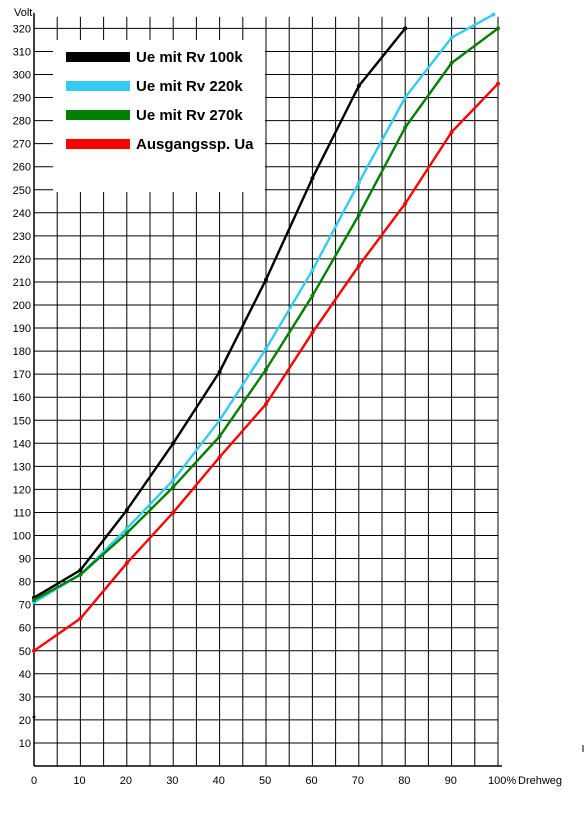 This screenshot has height=821, width=587. I want to click on x-tick-label: 60, so click(311, 781).